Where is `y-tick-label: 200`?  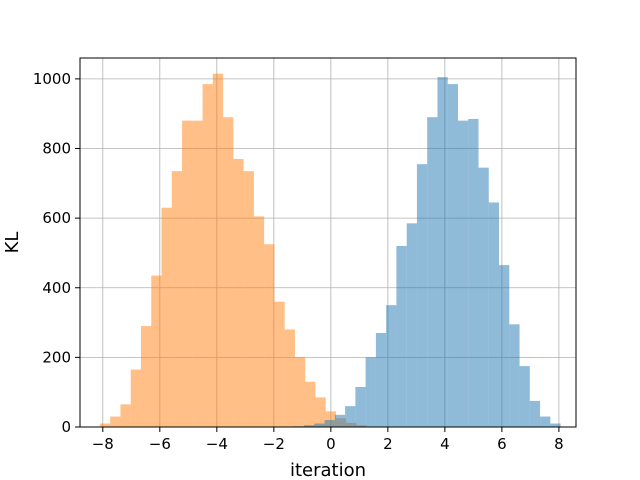
y-tick-label: 200 is located at coordinates (56, 357).